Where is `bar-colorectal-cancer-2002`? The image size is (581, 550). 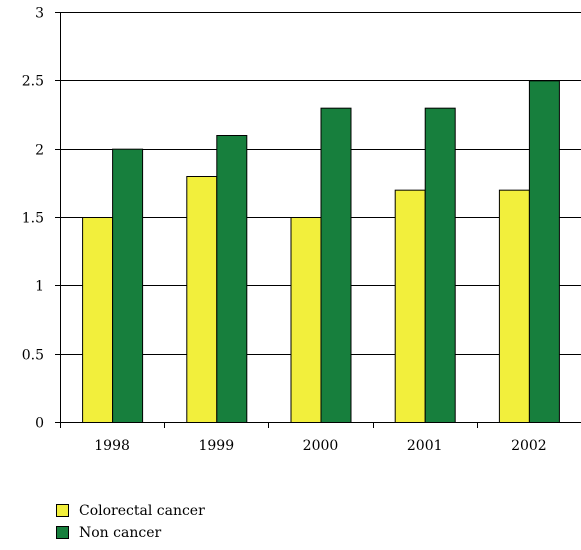 bar-colorectal-cancer-2002 is located at coordinates (514, 306).